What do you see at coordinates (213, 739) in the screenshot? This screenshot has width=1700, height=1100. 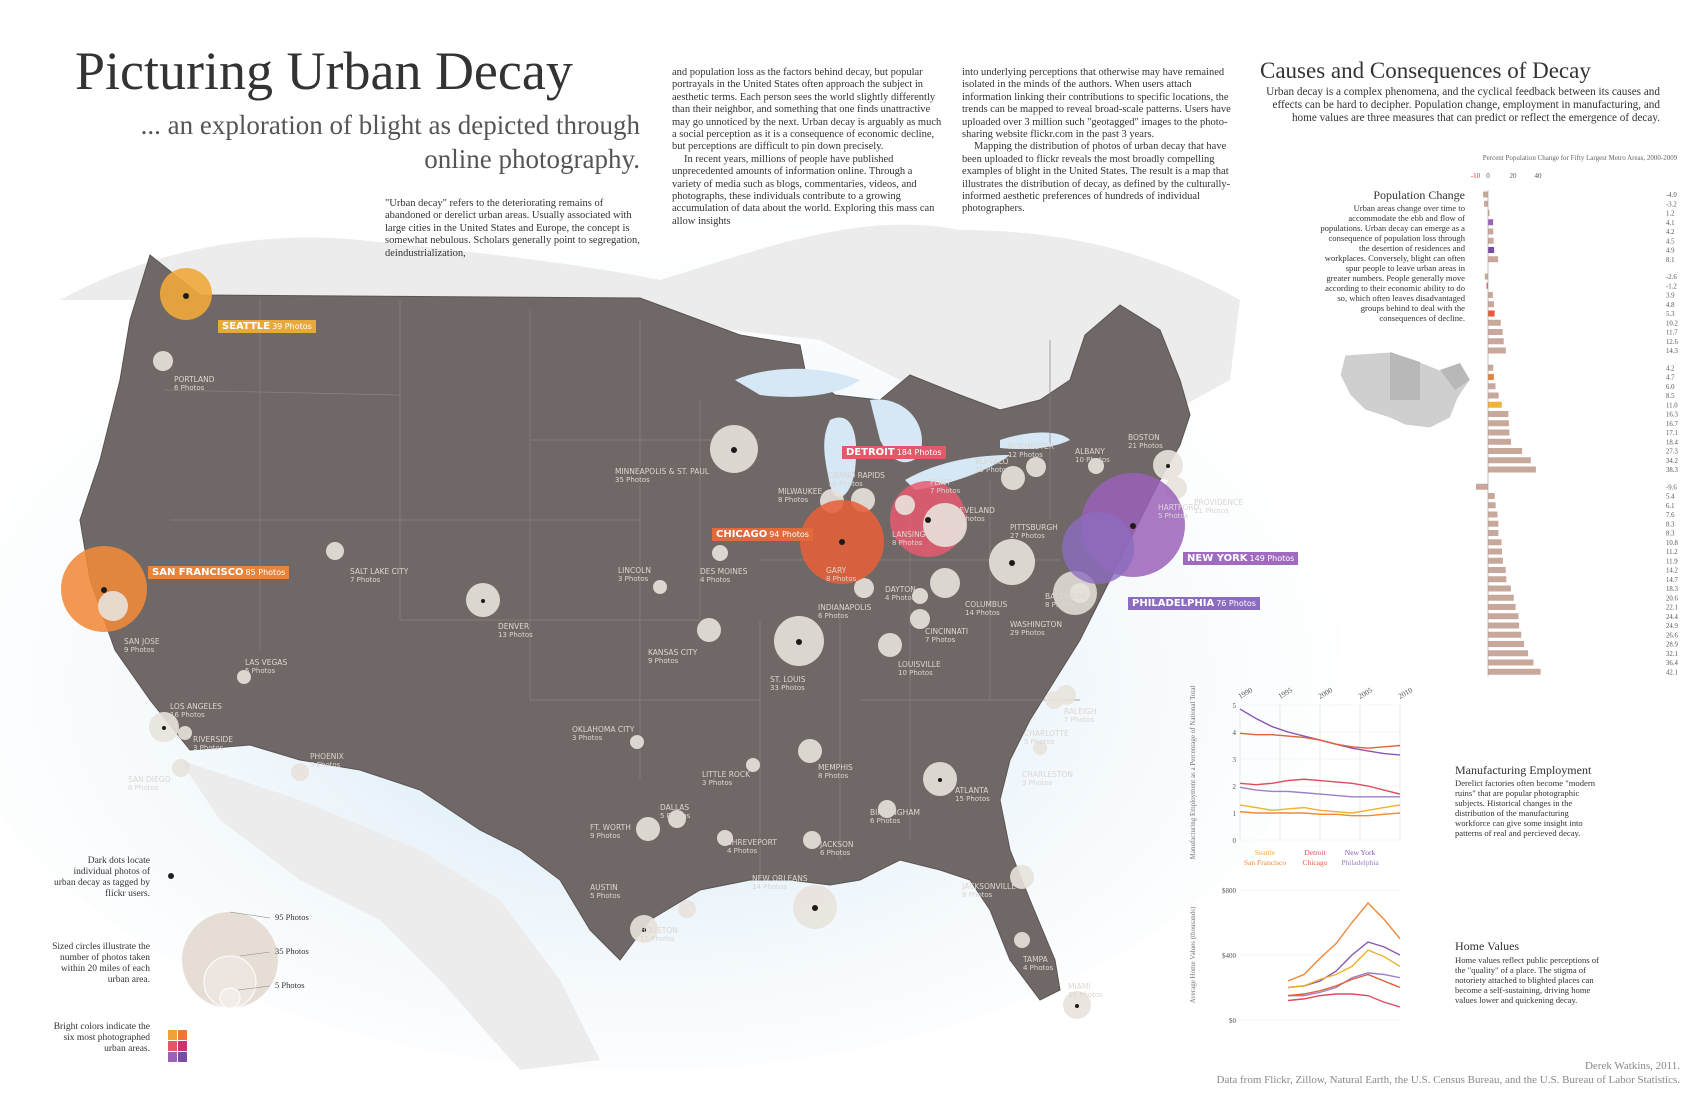 I see `city-name: RIVERSIDE` at bounding box center [213, 739].